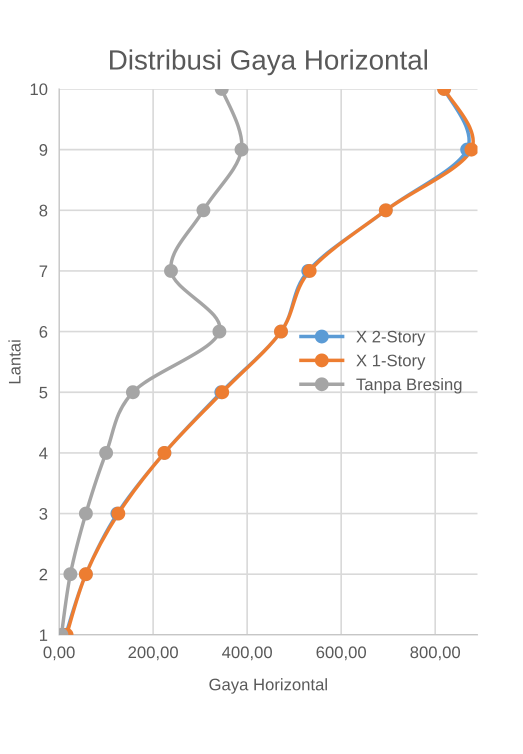 The image size is (523, 754). I want to click on chart-title: Distribusi Gaya Horizontal, so click(268, 62).